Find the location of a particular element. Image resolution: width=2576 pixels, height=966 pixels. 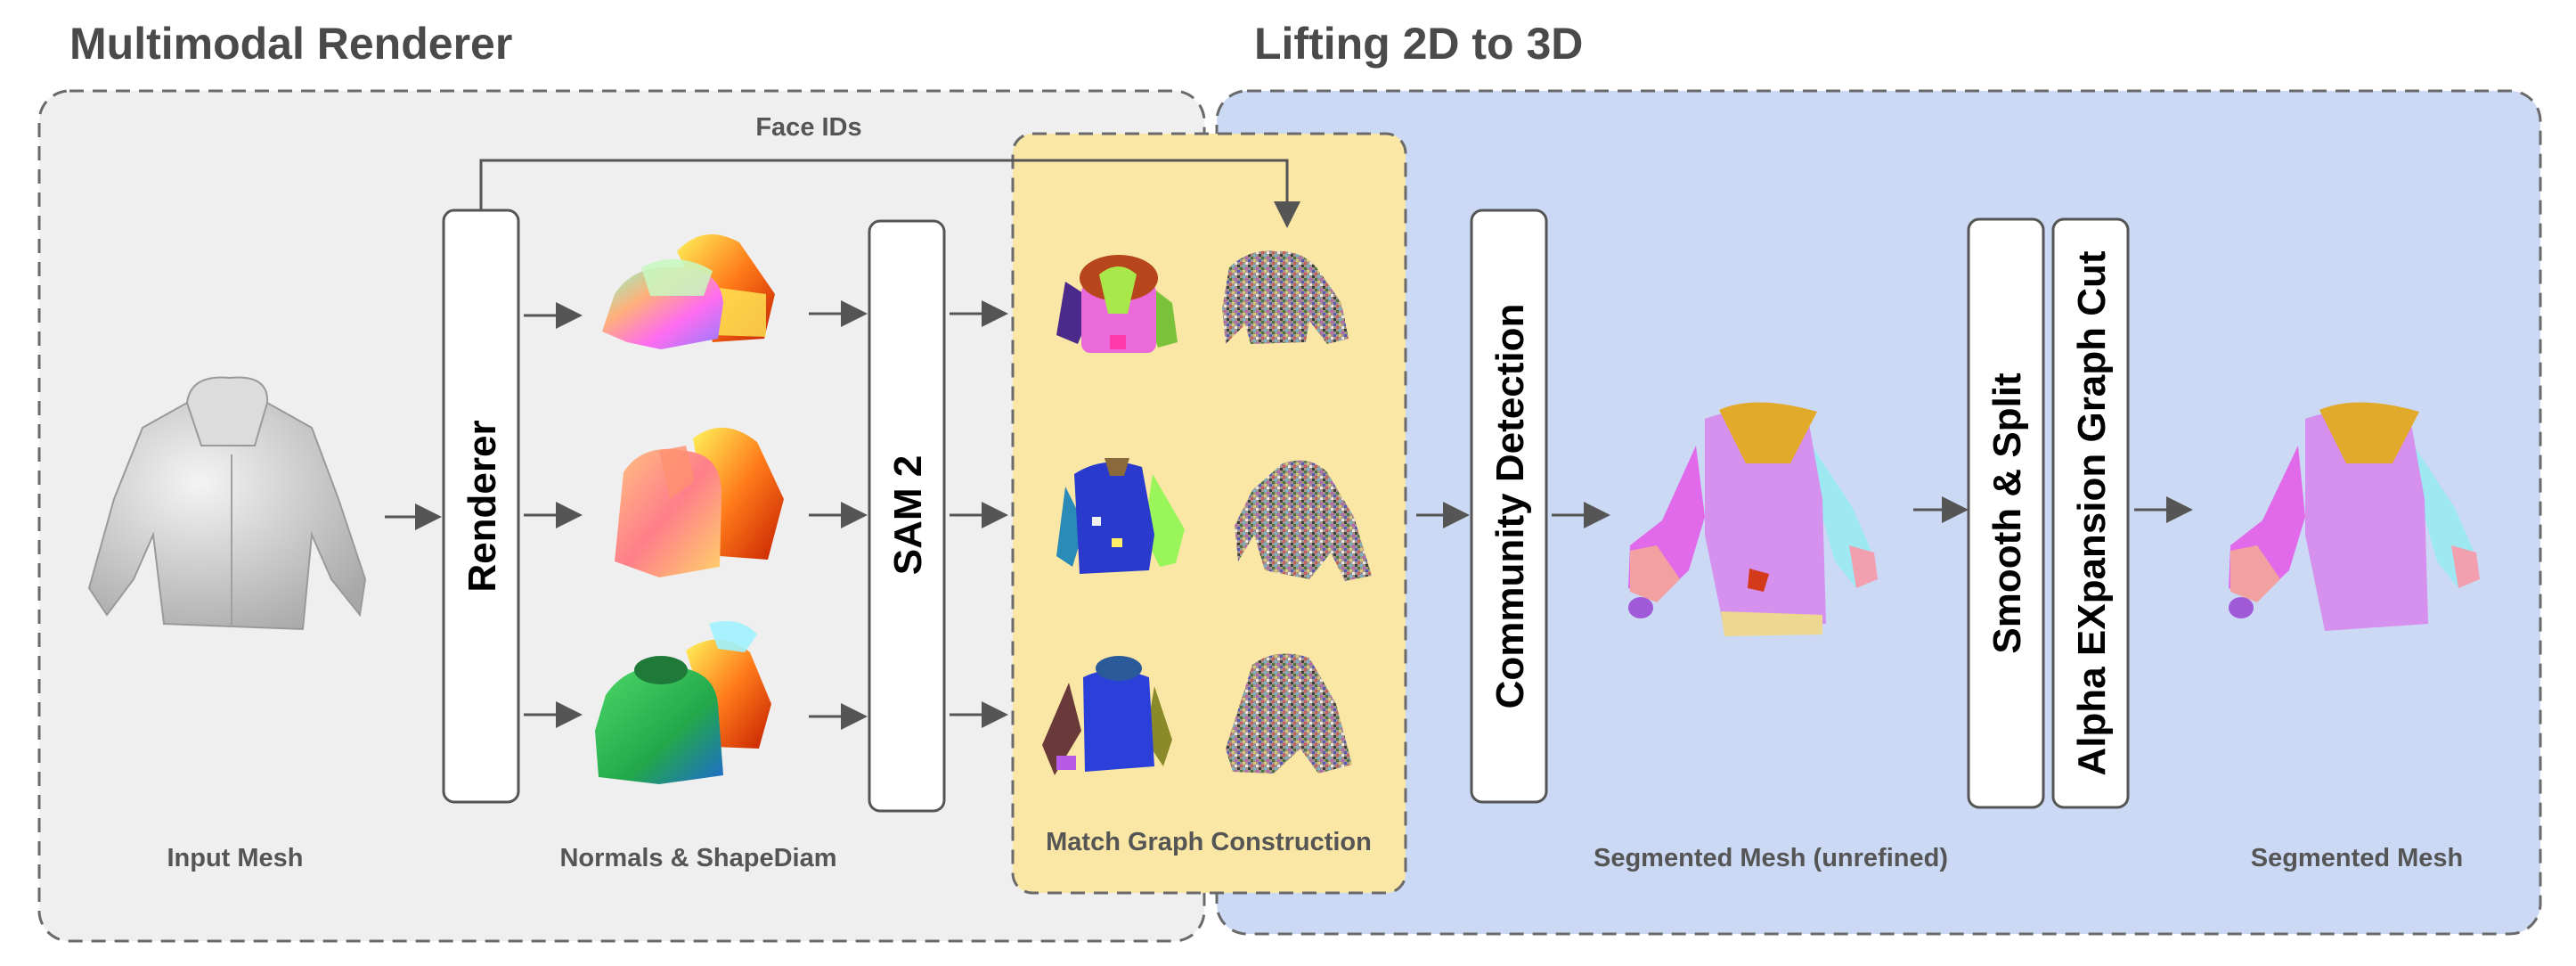

renderer-label: Renderer is located at coordinates (482, 506).